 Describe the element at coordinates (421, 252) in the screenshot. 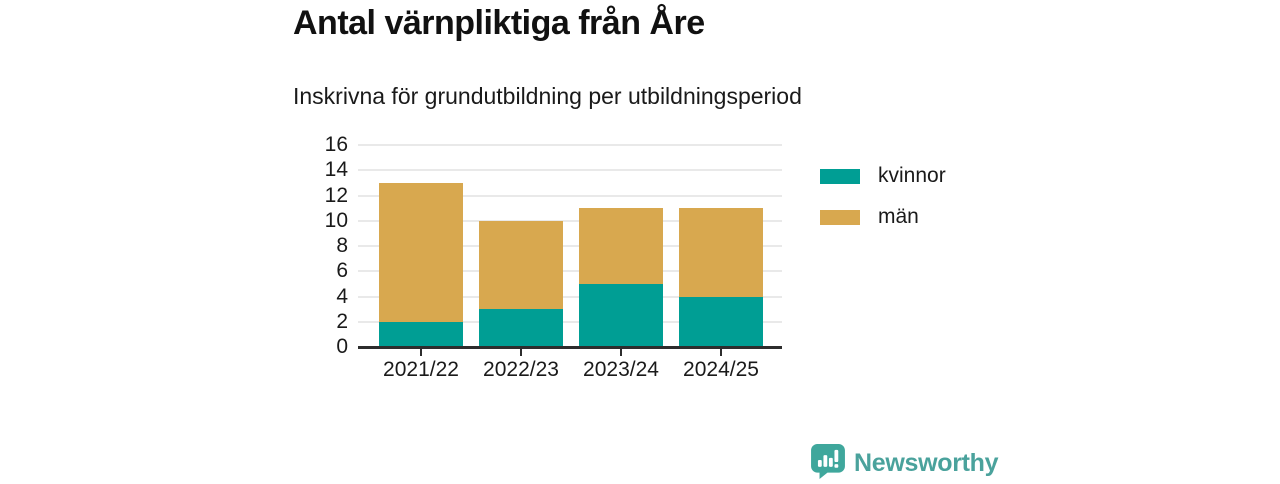

I see `bar-2021/22-män` at that location.